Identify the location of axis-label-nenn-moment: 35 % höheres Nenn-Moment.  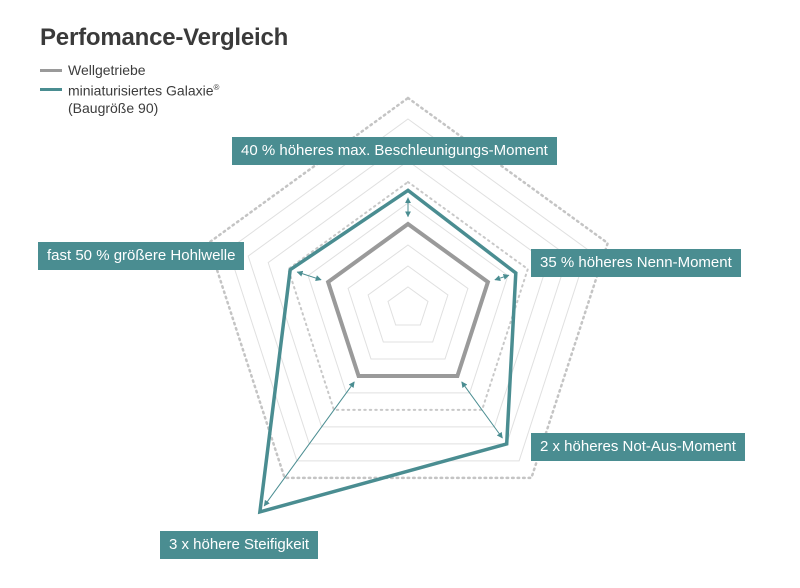
(636, 263).